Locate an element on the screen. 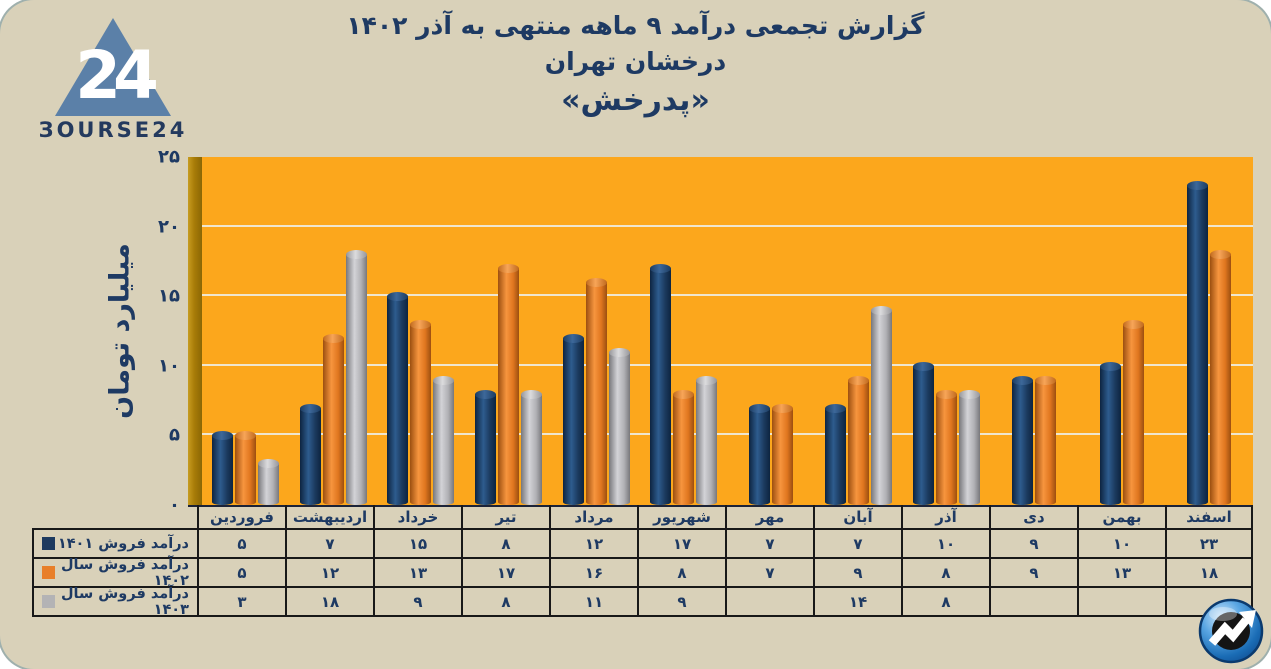 Image resolution: width=1271 pixels, height=669 pixels. bar-series1-month9 is located at coordinates (923, 433).